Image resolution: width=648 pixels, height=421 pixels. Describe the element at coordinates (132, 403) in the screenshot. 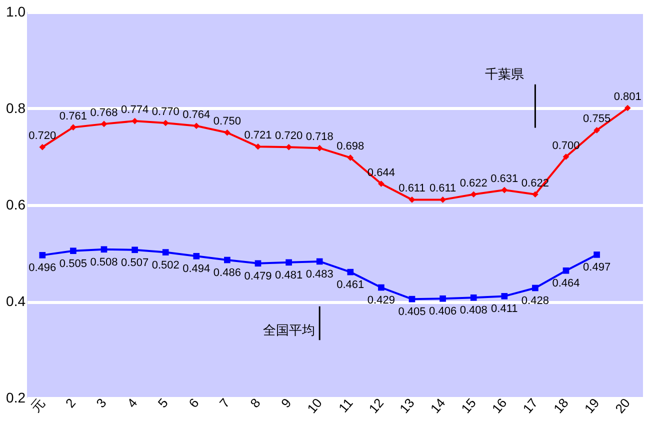

I see `x-tick-label: 4` at that location.